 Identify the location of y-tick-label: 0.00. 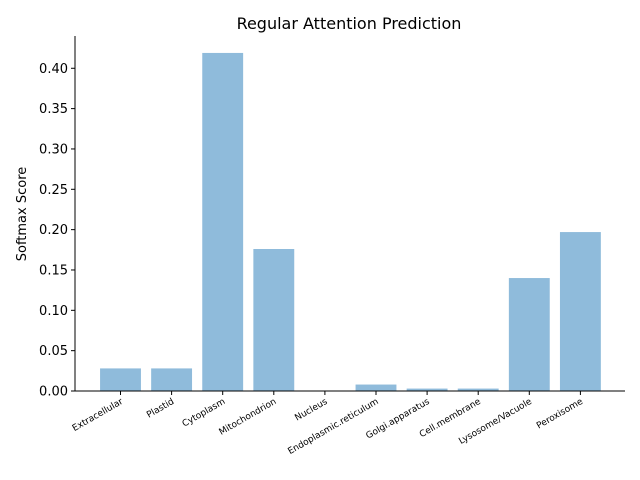
(53, 392).